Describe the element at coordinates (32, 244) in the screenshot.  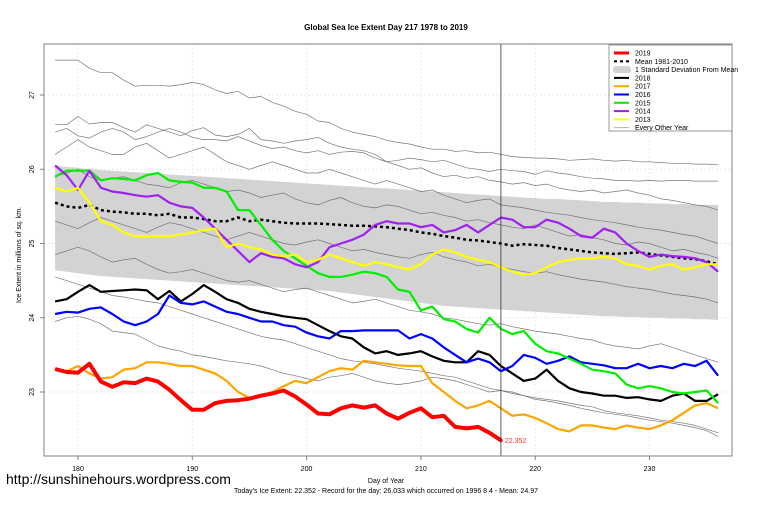
I see `y-tick-label: 25` at that location.